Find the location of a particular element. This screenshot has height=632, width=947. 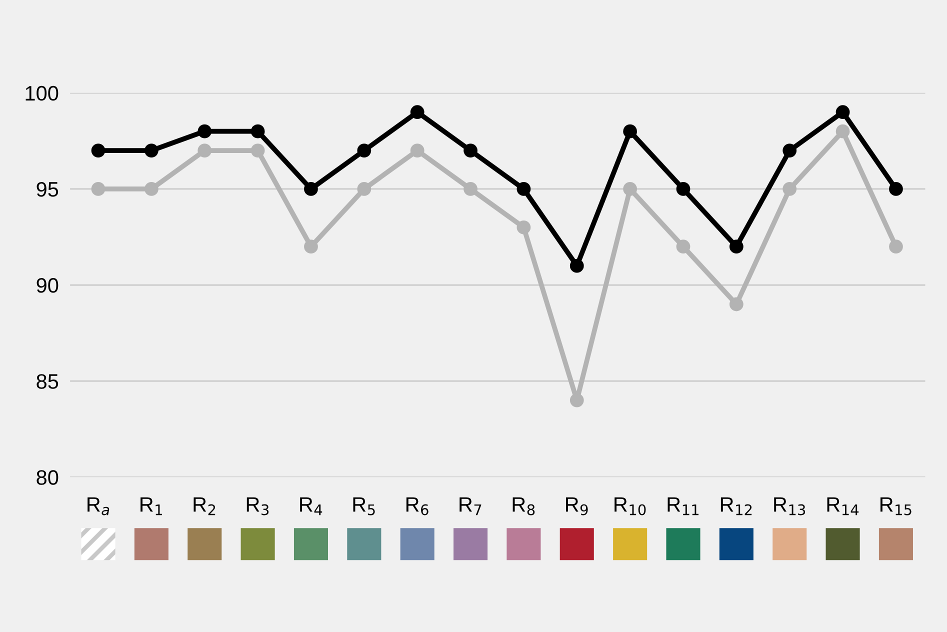

x-tick-label: R$_{15}$ is located at coordinates (896, 506).